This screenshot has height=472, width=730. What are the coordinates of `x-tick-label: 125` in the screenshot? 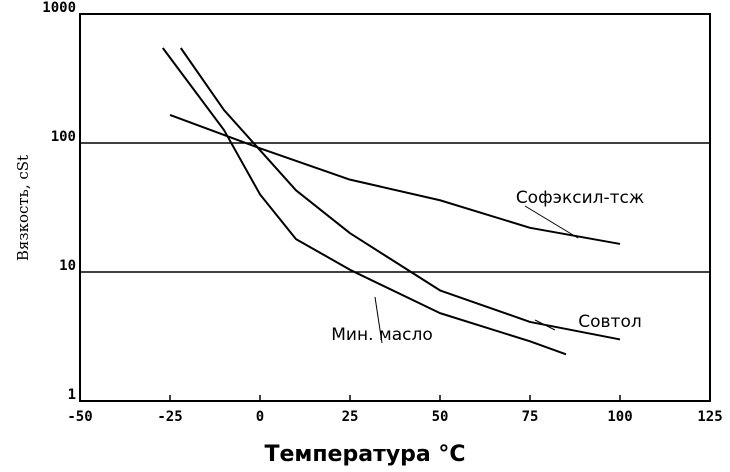 It's located at (709, 417).